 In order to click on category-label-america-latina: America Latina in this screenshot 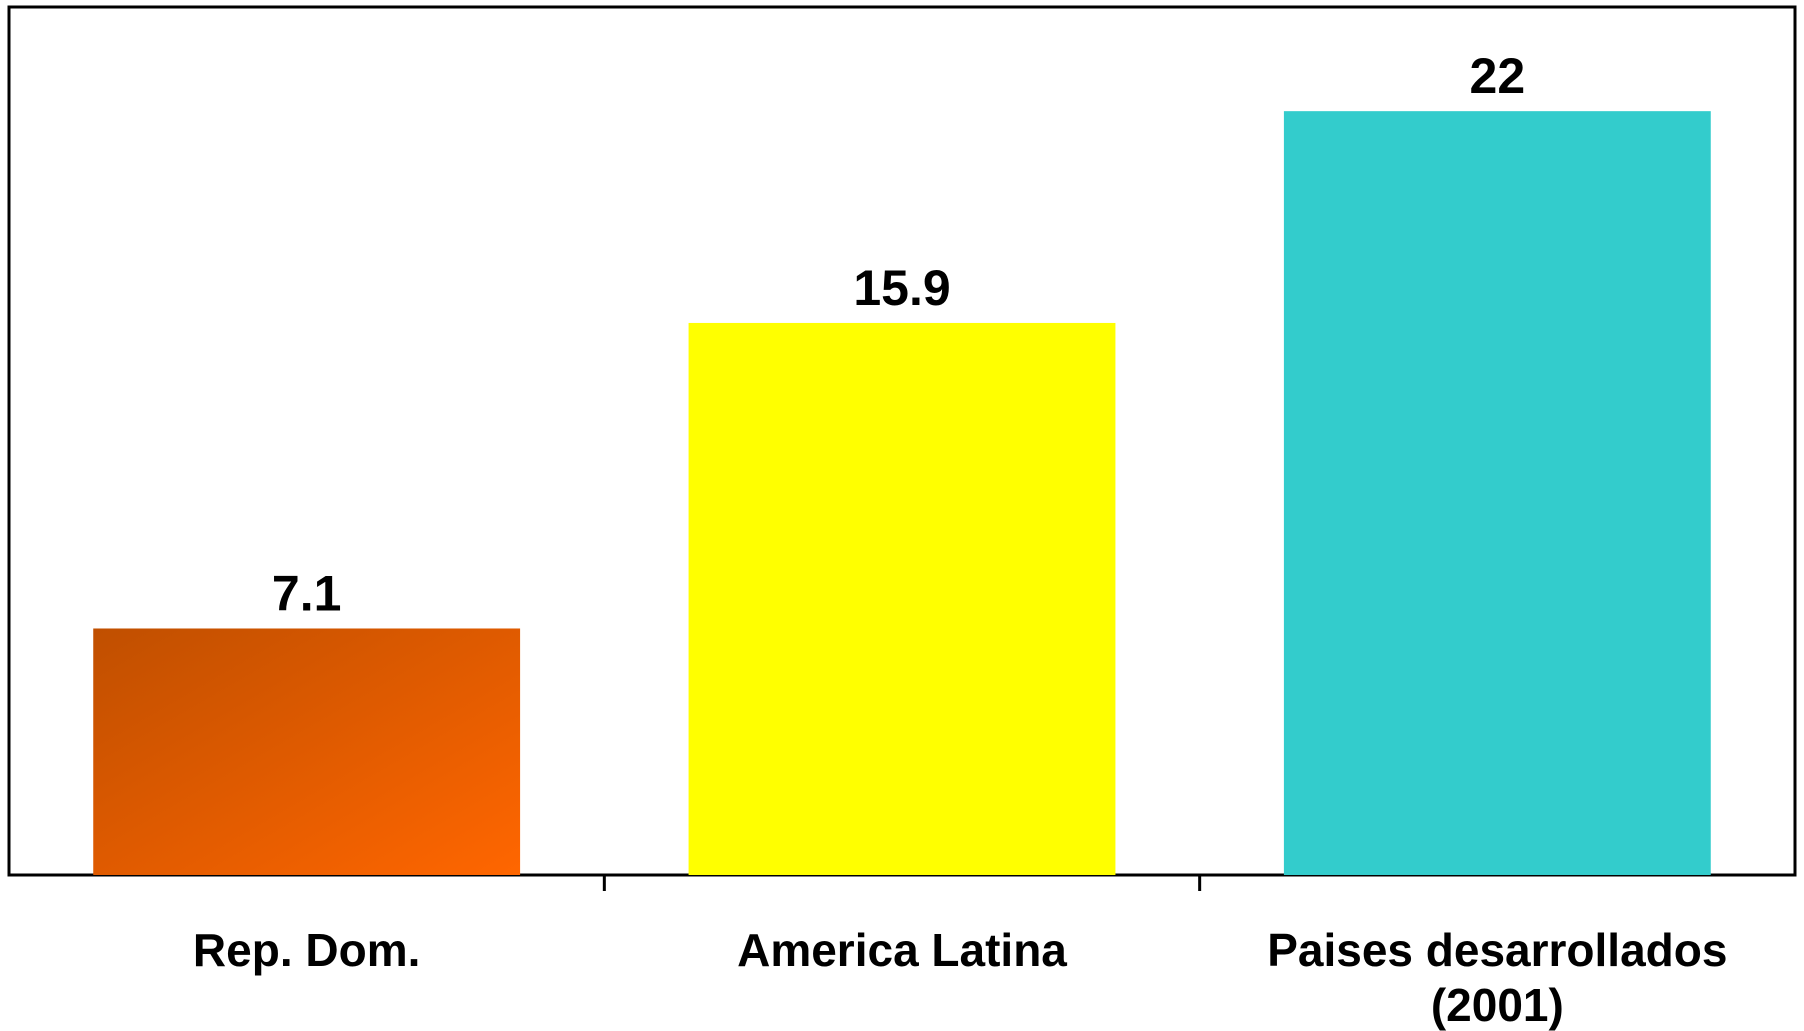, I will do `click(902, 950)`.